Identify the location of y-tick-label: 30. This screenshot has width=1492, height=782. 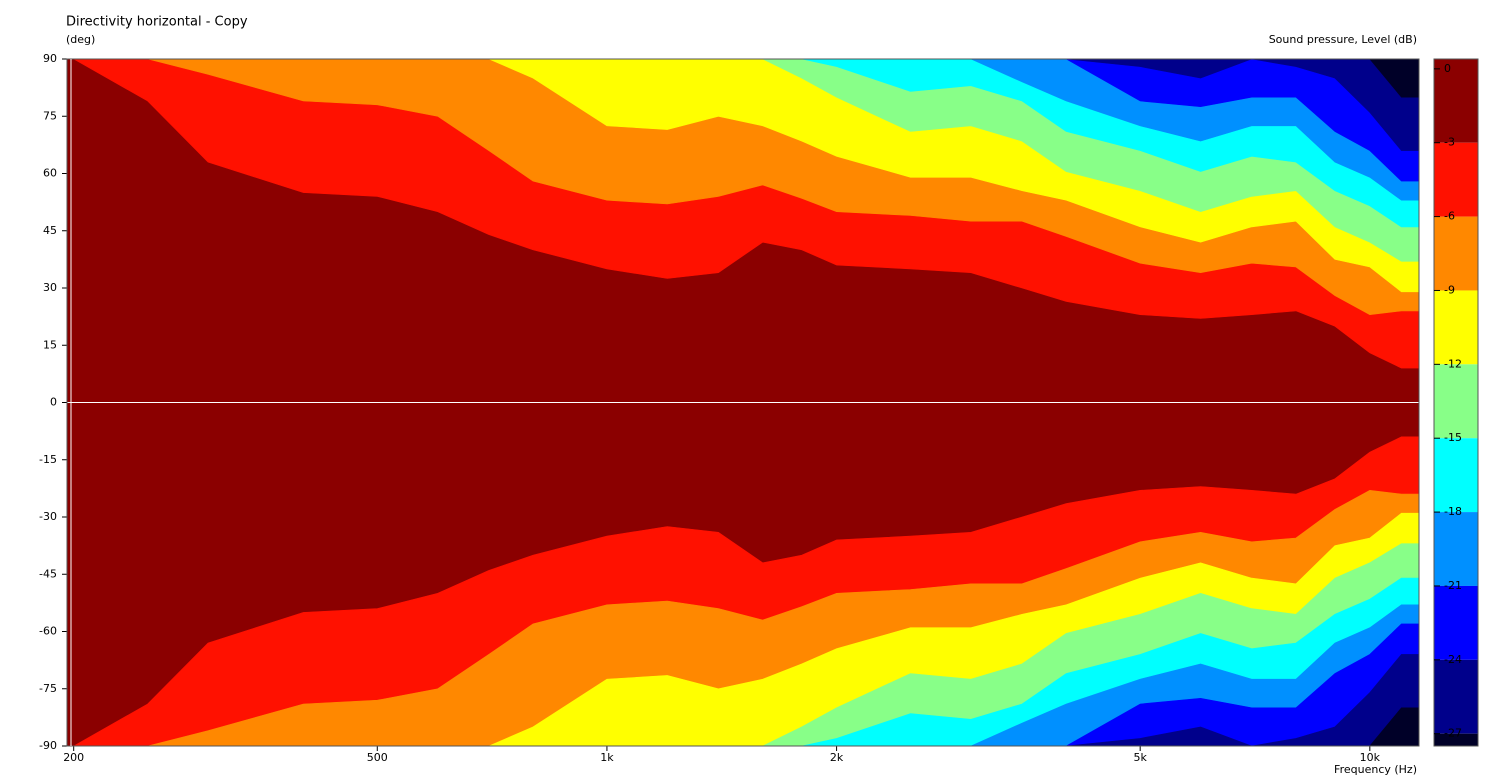
(50, 287).